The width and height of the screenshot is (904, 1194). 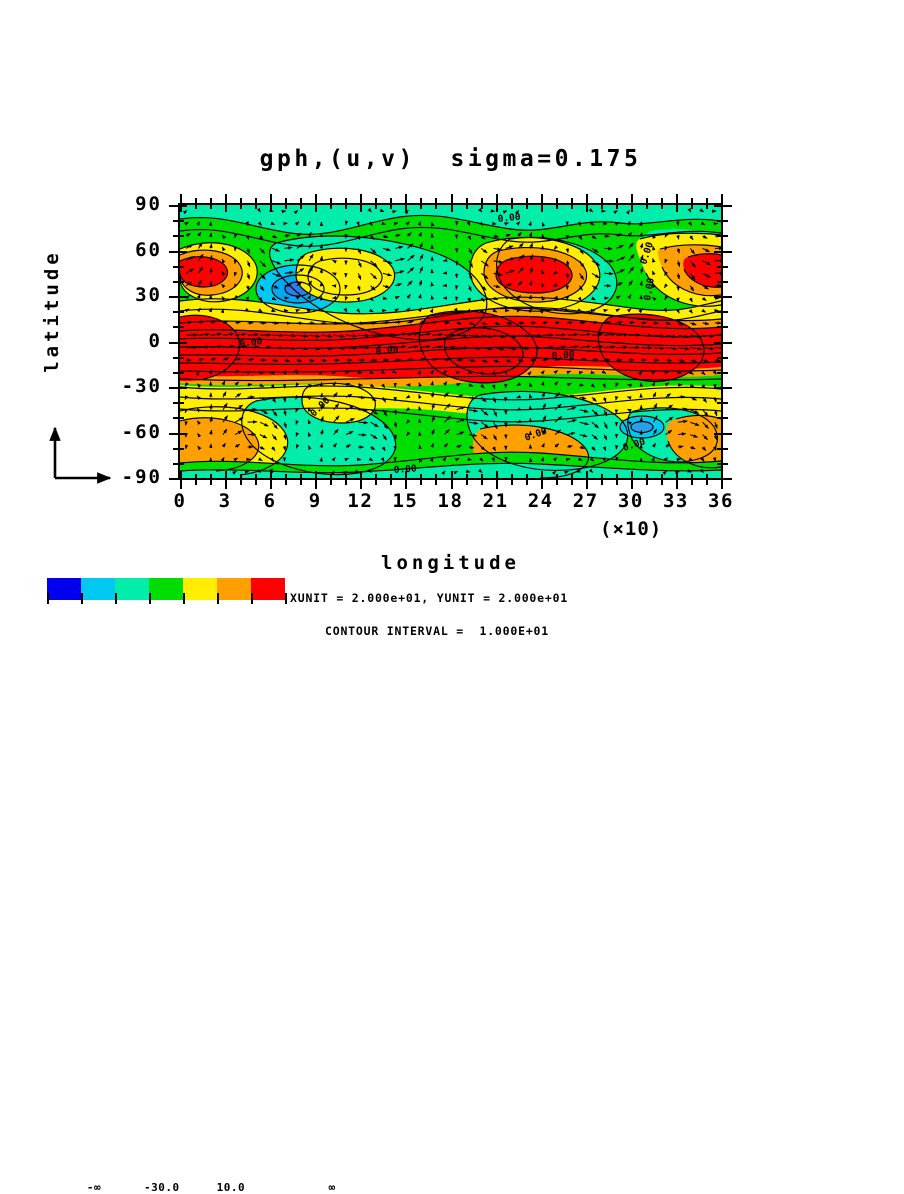 What do you see at coordinates (94, 1187) in the screenshot?
I see `colorbar-label: -∞` at bounding box center [94, 1187].